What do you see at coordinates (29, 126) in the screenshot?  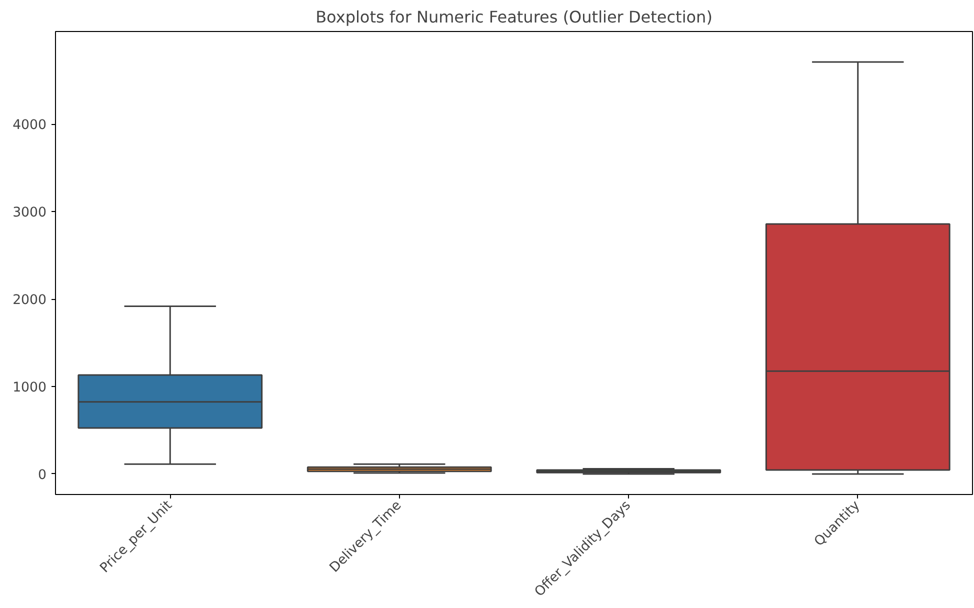 I see `y-tick-label: 4000` at bounding box center [29, 126].